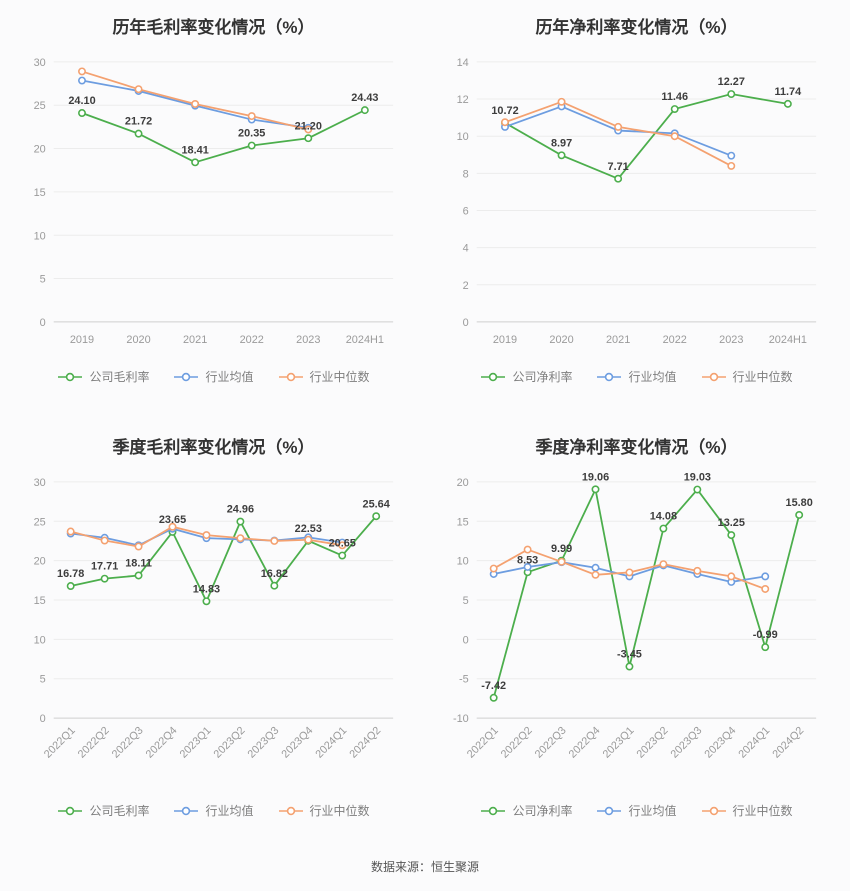 This screenshot has width=850, height=891. Describe the element at coordinates (213, 27) in the screenshot. I see `chart-title-annual-gross-margin: 历年毛利率变化情况（%）` at that location.